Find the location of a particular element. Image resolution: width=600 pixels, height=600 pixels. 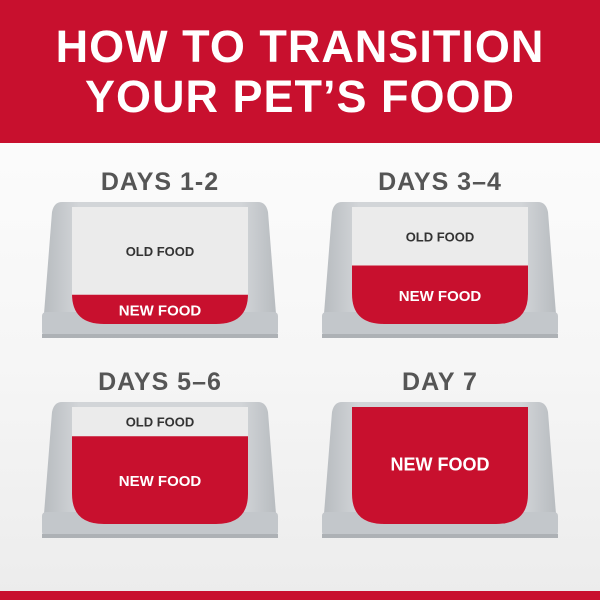

bowl-icon: NEW FOOD is located at coordinates (440, 470).